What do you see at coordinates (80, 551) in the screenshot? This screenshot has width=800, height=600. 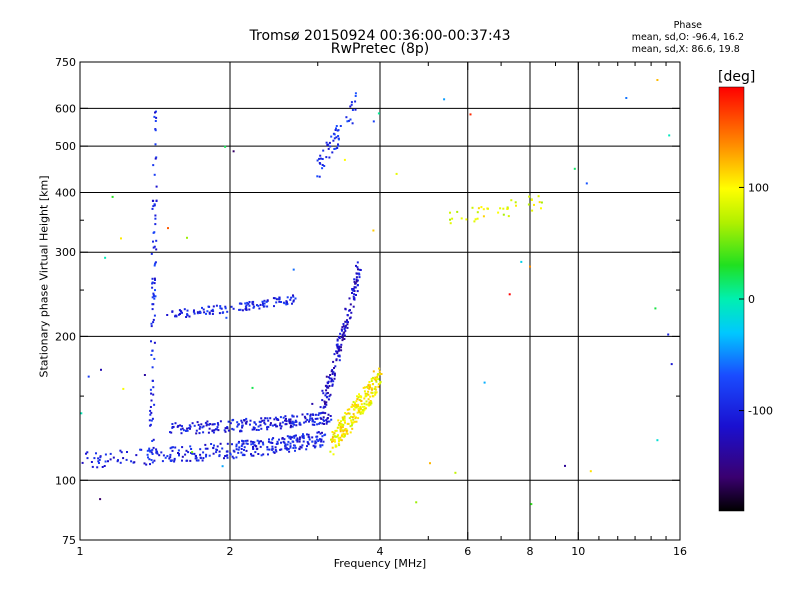 I see `x-tick-label: 1` at bounding box center [80, 551].